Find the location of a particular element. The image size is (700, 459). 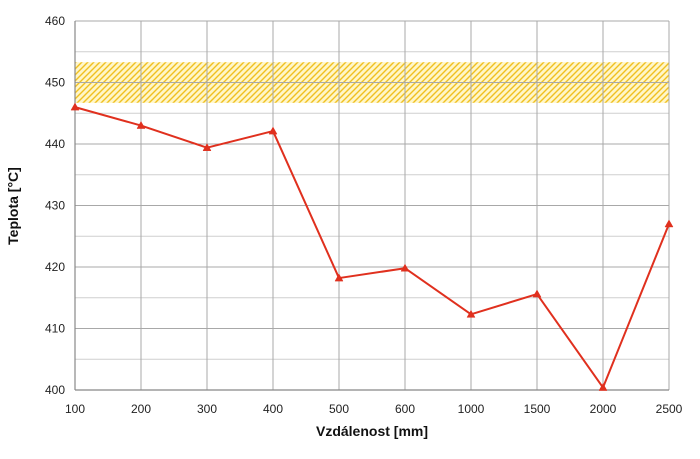

x-tick-label: 400 is located at coordinates (273, 409).